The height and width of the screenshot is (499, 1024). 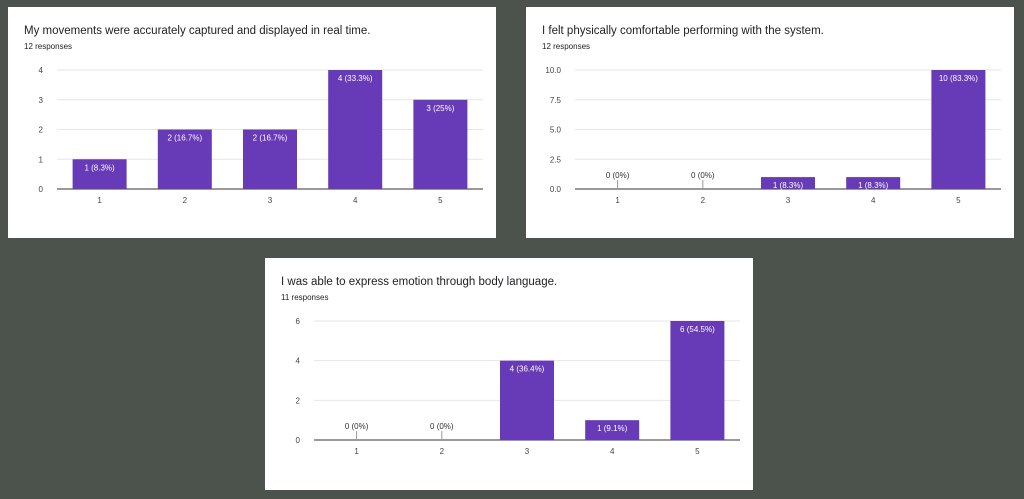 I want to click on data-label: 6 (54.5%), so click(x=697, y=329).